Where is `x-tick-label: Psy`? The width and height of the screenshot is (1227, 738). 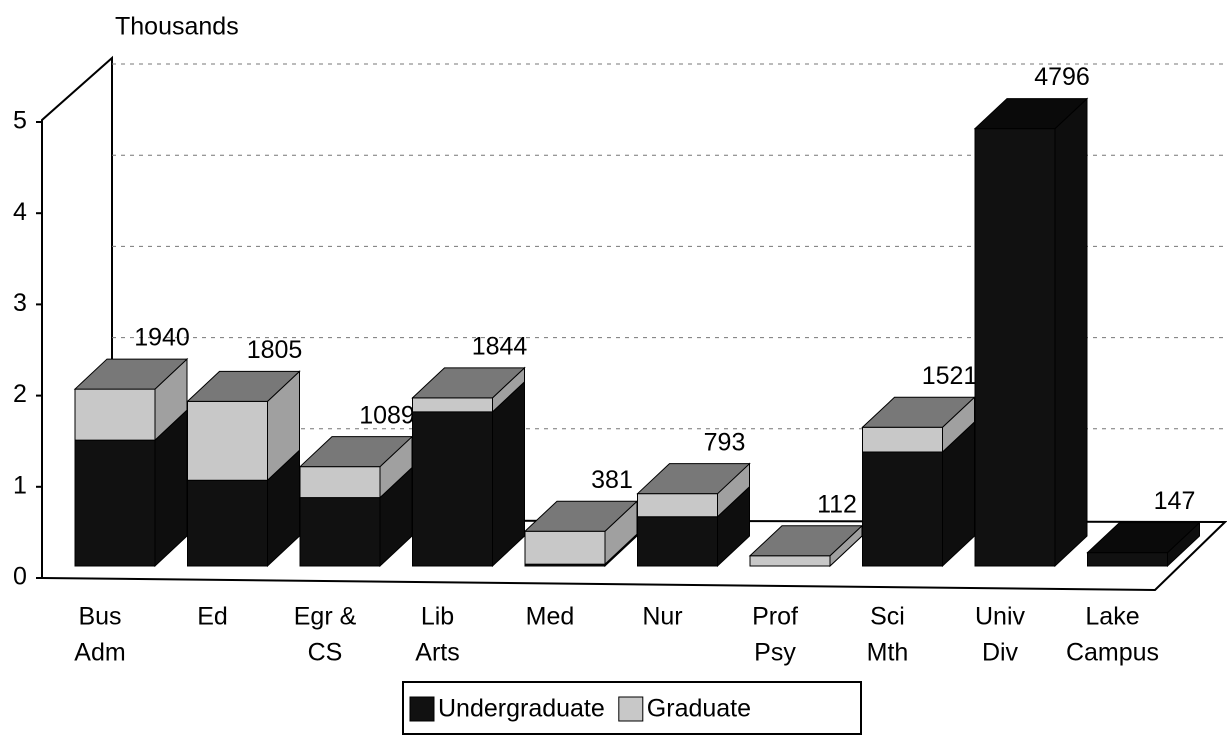
x-tick-label: Psy is located at coordinates (775, 653).